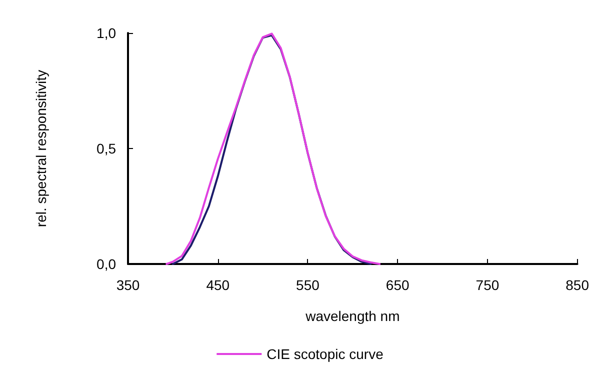 The width and height of the screenshot is (600, 382). Describe the element at coordinates (41, 149) in the screenshot. I see `y-axis-title: rel. spectral responsitivity` at that location.